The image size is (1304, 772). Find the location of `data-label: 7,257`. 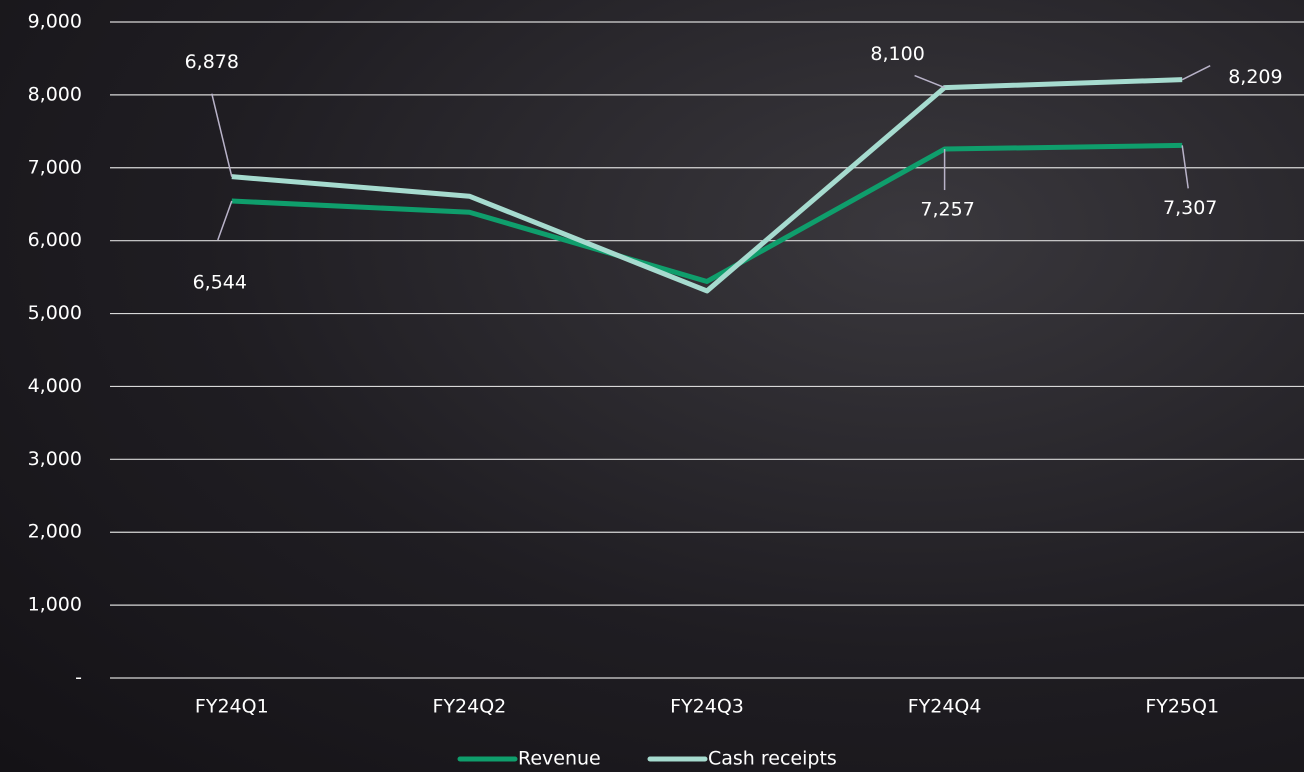

data-label: 7,257 is located at coordinates (947, 210).